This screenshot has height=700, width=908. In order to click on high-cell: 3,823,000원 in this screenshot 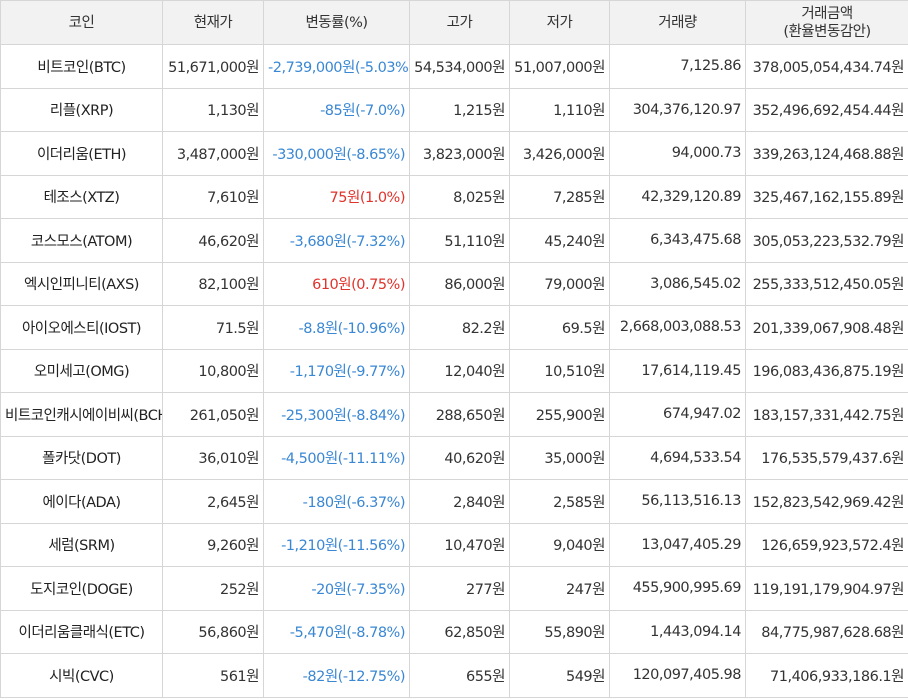, I will do `click(459, 153)`.